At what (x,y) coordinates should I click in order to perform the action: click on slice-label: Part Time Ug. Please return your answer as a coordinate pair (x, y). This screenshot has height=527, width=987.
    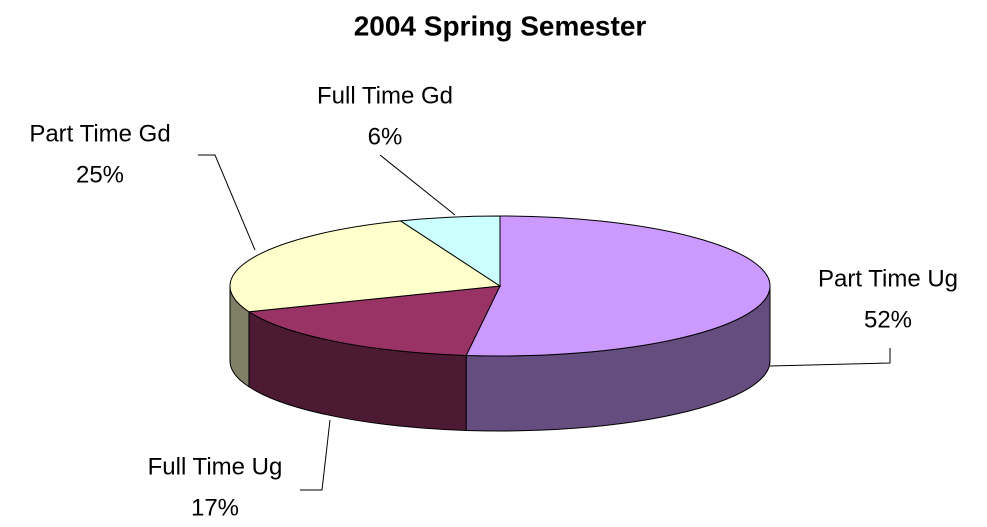
    Looking at the image, I should click on (888, 278).